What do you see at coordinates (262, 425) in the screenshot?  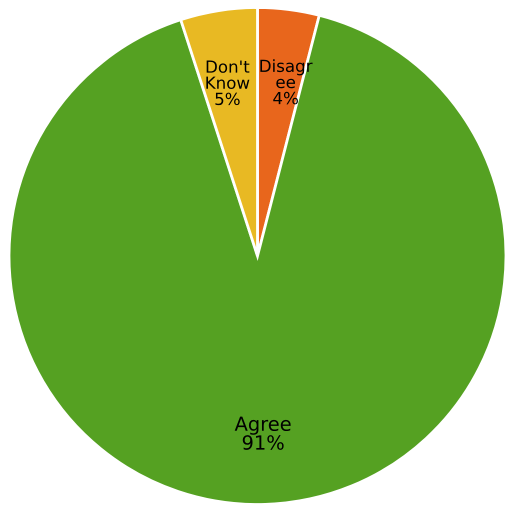 I see `slice-label: Agree` at bounding box center [262, 425].